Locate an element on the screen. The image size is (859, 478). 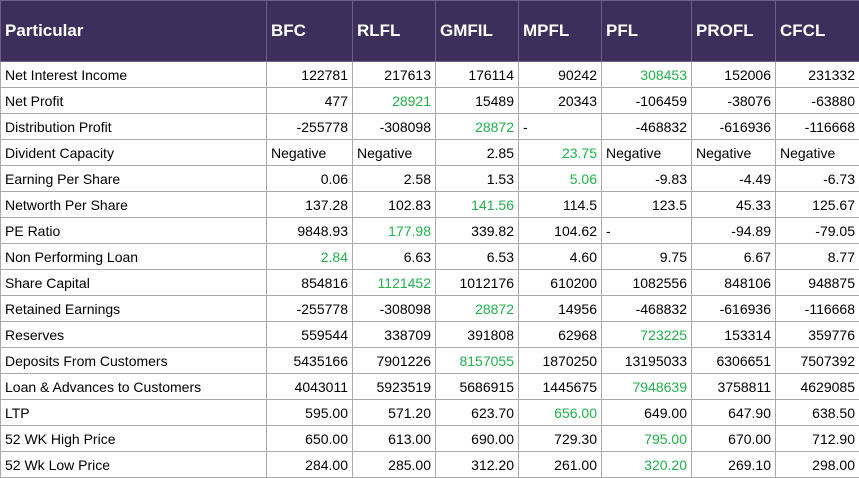
cell-cfcl: 8.77 is located at coordinates (817, 256).